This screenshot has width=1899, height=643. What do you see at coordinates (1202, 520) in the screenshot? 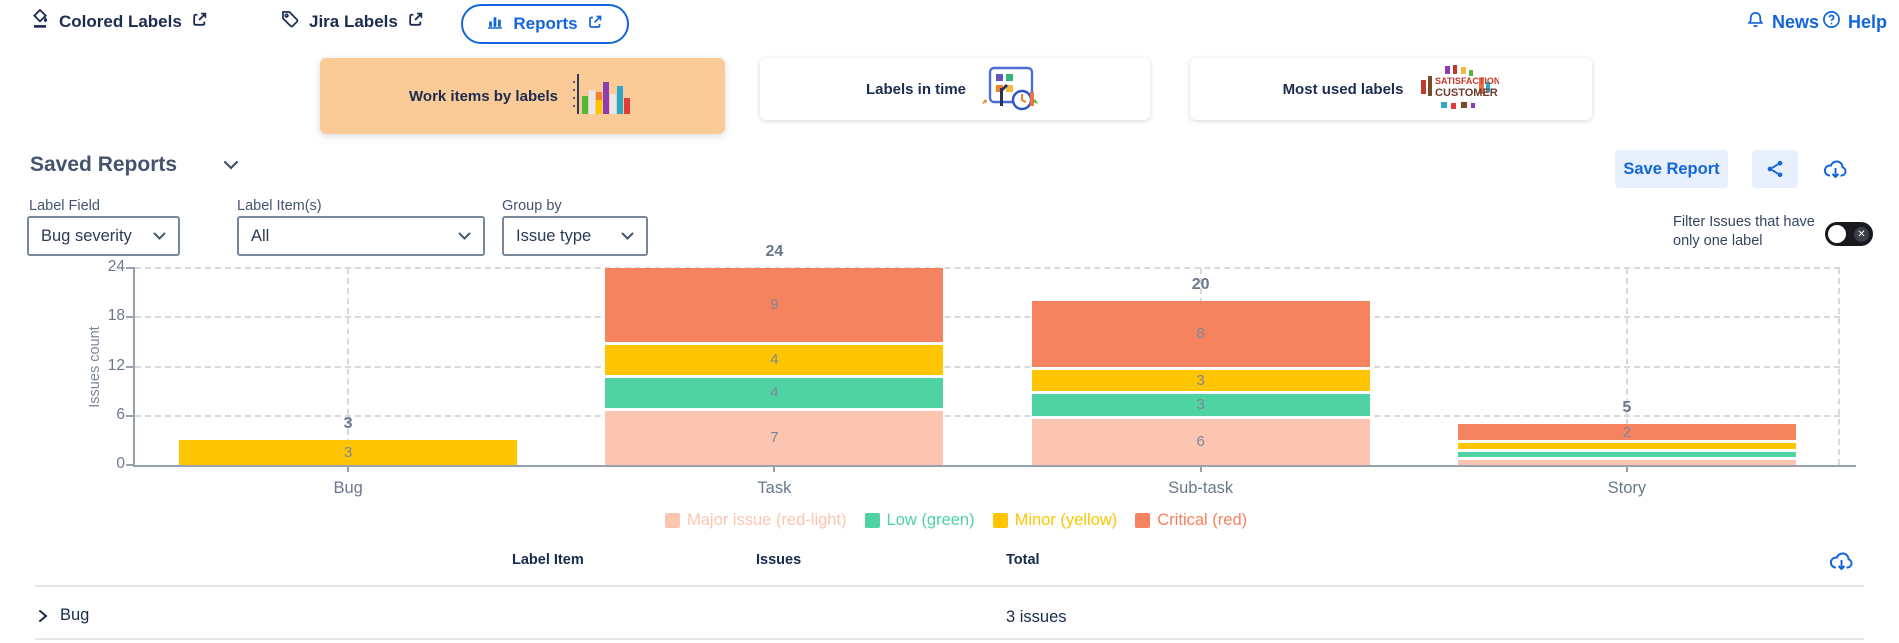
I see `legend-label: Critical (red)` at bounding box center [1202, 520].